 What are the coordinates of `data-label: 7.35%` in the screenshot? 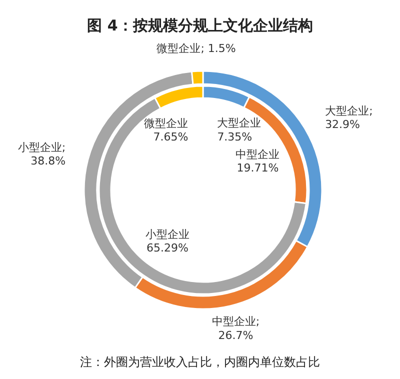 It's located at (234, 137).